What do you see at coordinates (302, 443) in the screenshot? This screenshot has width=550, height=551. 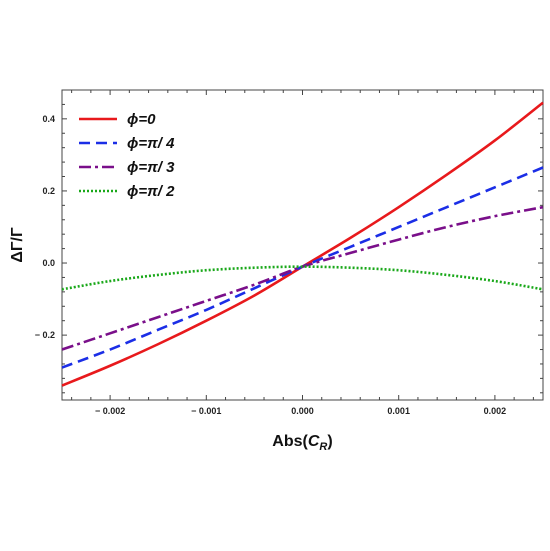 I see `x-axis-label: Abs(CR)` at bounding box center [302, 443].